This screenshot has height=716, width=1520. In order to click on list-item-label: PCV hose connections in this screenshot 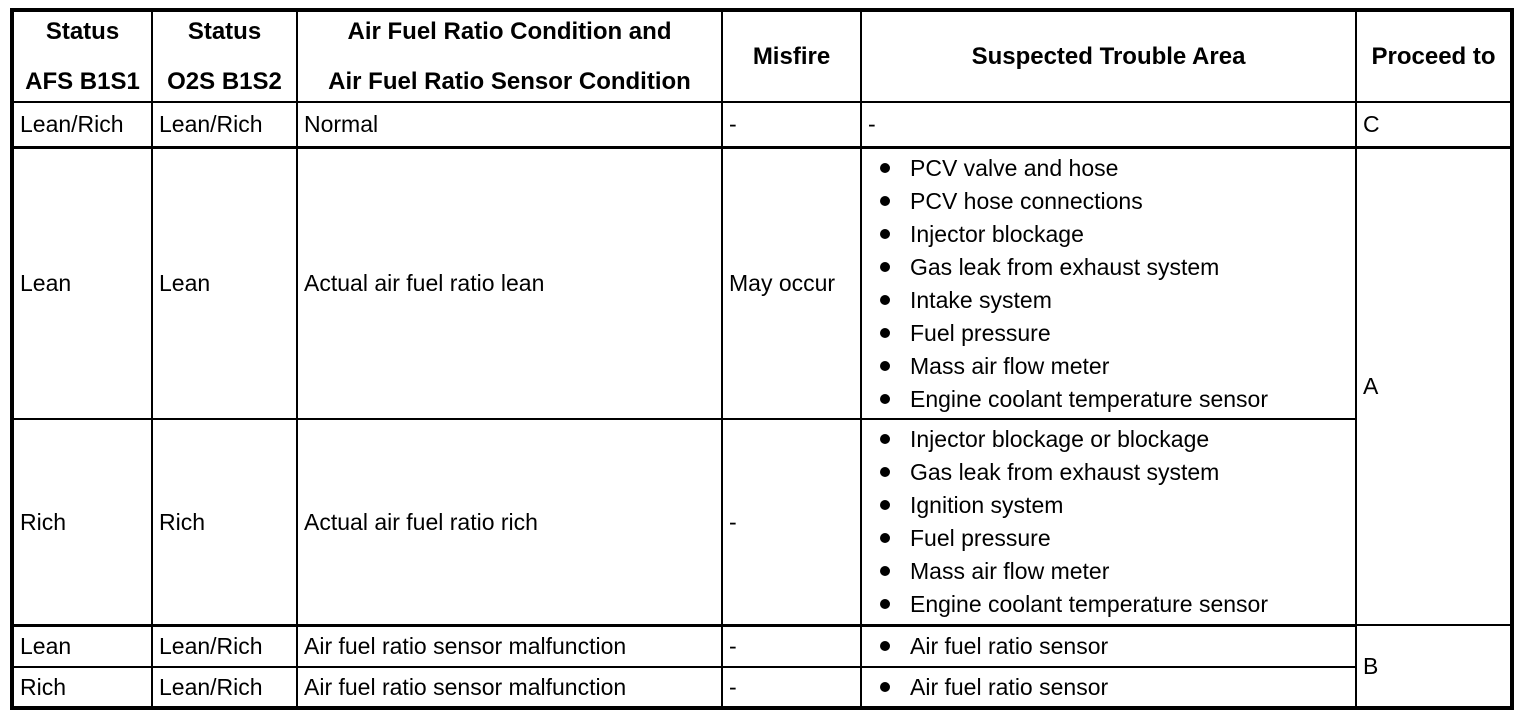, I will do `click(1026, 200)`.